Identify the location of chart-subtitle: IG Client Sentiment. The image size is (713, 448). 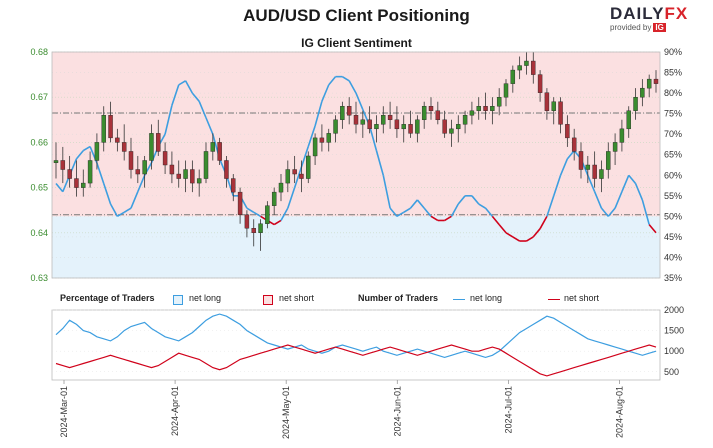
(356, 43).